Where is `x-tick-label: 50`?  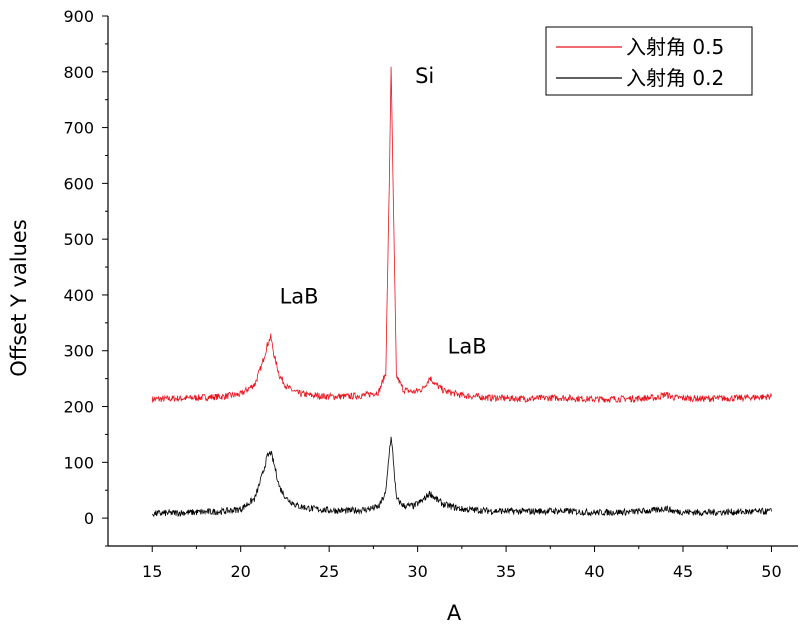
x-tick-label: 50 is located at coordinates (771, 571).